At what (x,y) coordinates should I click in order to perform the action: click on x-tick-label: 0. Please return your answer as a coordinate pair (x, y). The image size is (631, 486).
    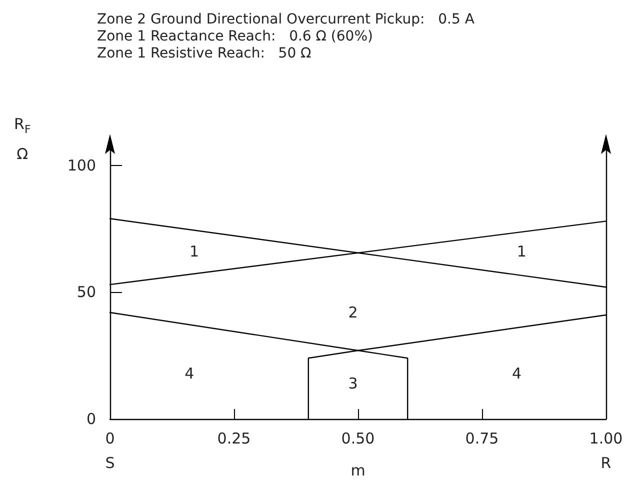
    Looking at the image, I should click on (110, 439).